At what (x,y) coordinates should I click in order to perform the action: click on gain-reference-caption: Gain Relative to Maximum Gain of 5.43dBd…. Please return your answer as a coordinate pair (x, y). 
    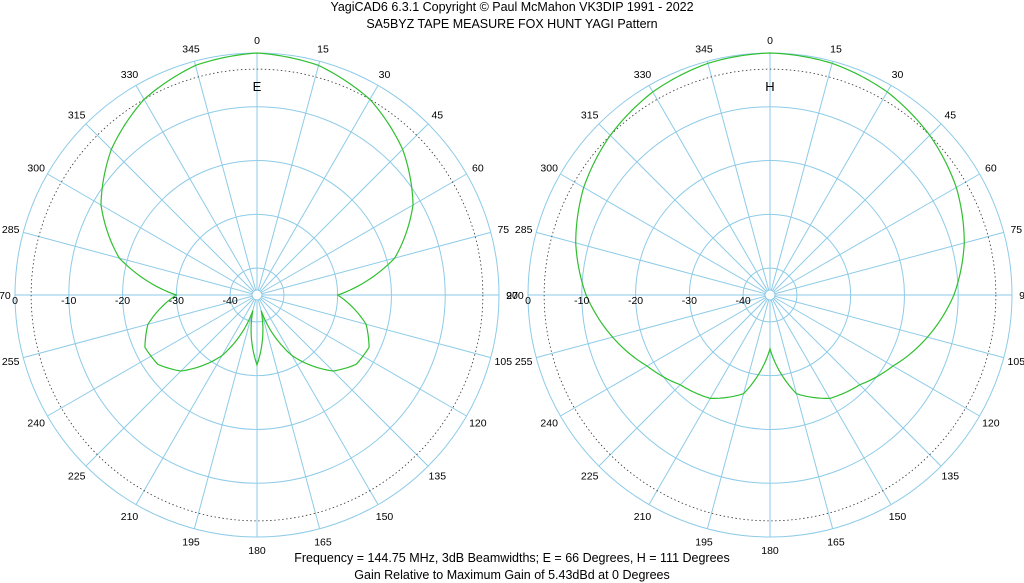
    Looking at the image, I should click on (512, 575).